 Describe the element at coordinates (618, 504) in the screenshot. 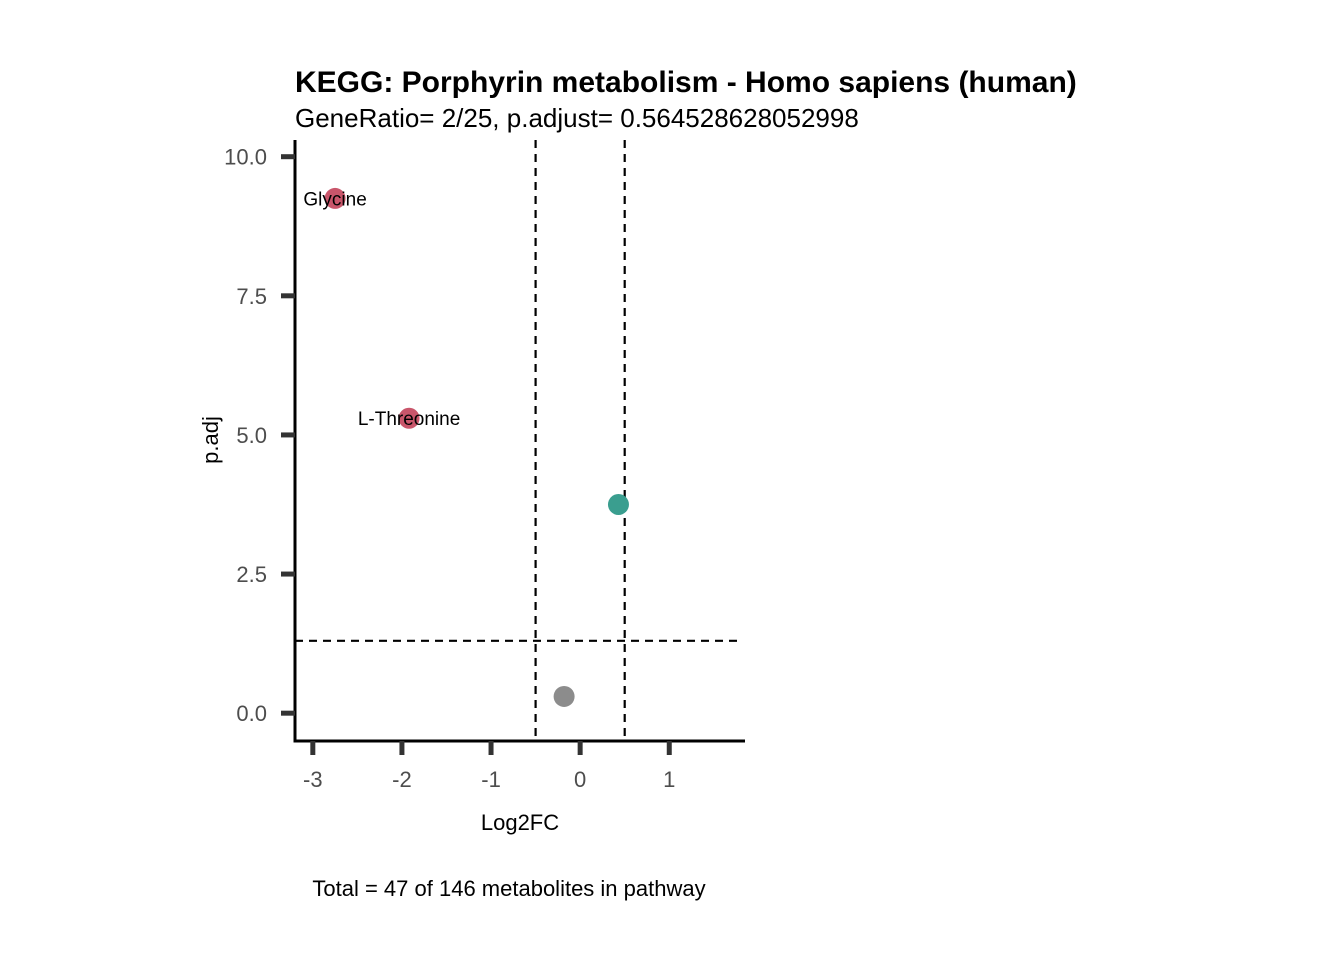

I see `data-point-up` at that location.